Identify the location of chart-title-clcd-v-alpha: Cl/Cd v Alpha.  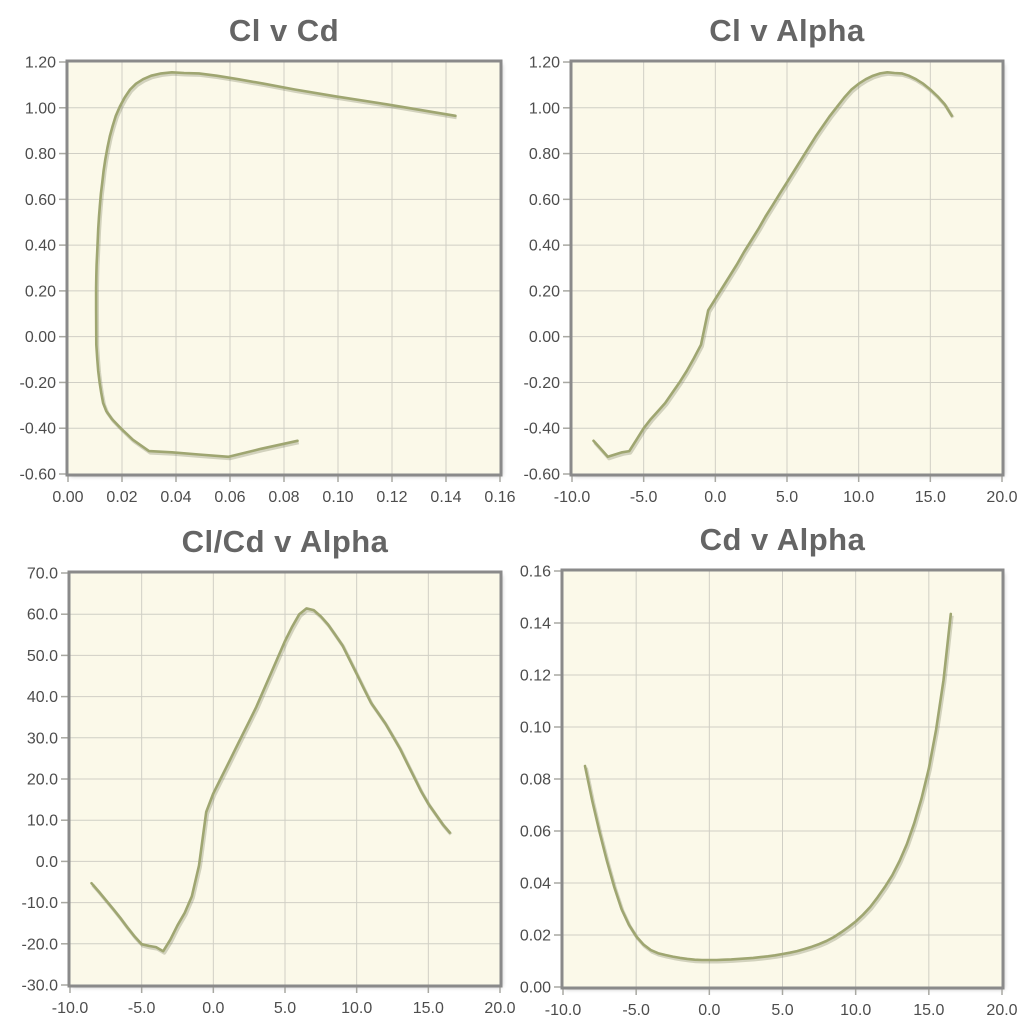
(285, 541).